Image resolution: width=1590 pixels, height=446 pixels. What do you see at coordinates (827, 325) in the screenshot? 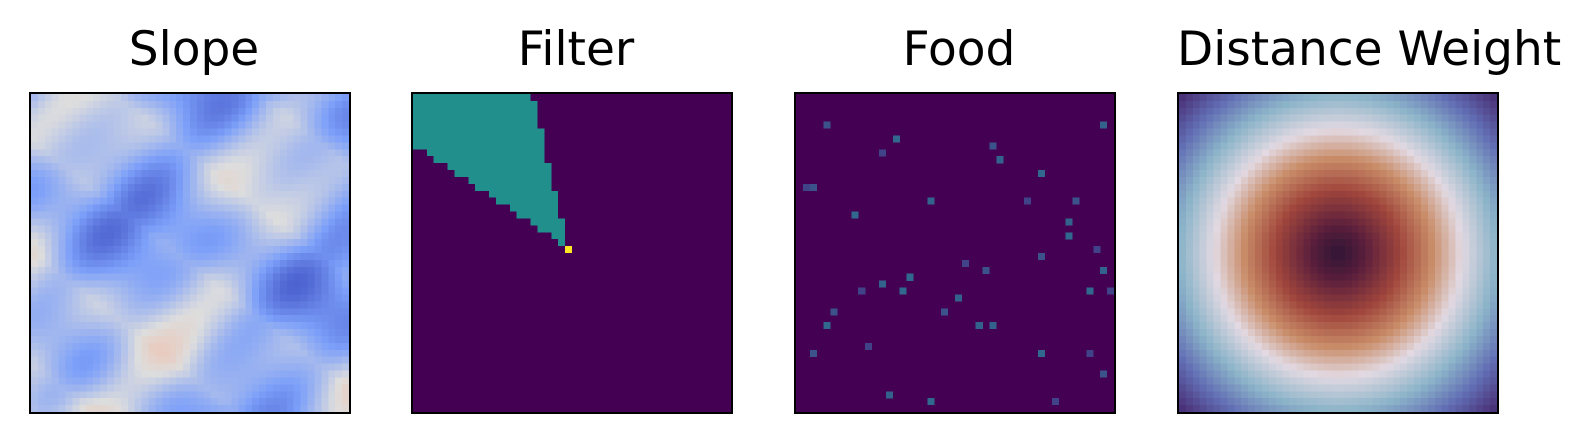
I see `food-point` at bounding box center [827, 325].